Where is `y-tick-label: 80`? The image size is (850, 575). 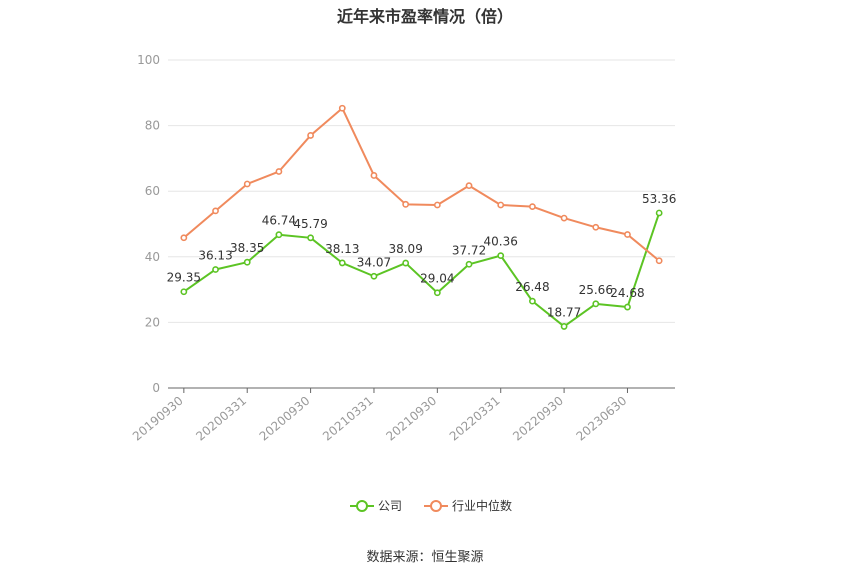 y-tick-label: 80 is located at coordinates (152, 126).